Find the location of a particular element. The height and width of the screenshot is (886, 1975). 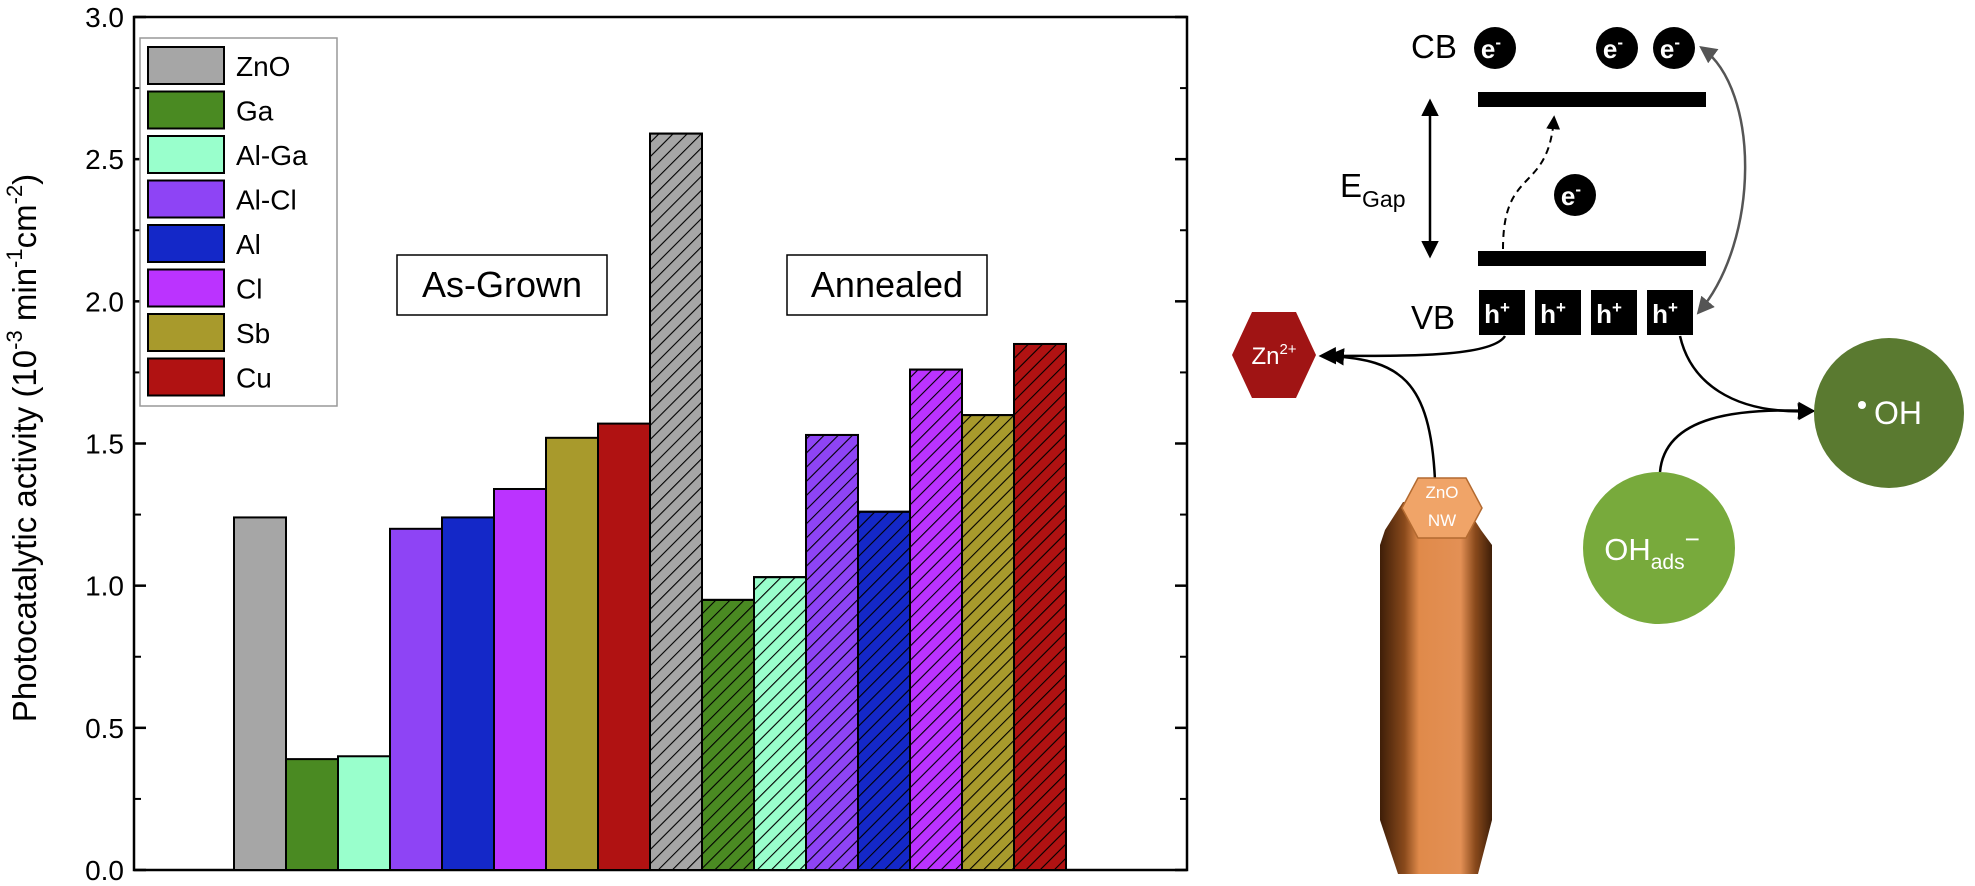

svg-text: As-Grown is located at coordinates (502, 284).